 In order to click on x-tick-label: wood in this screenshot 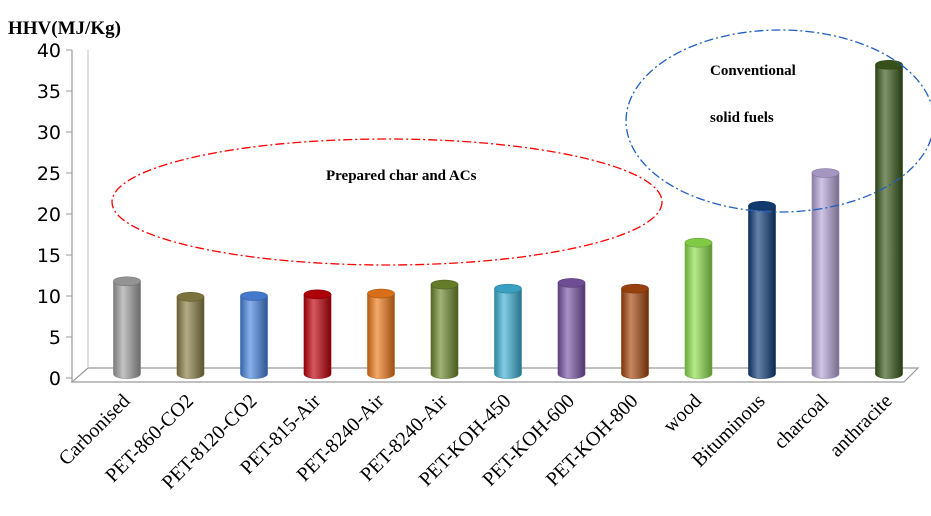, I will do `click(682, 413)`.